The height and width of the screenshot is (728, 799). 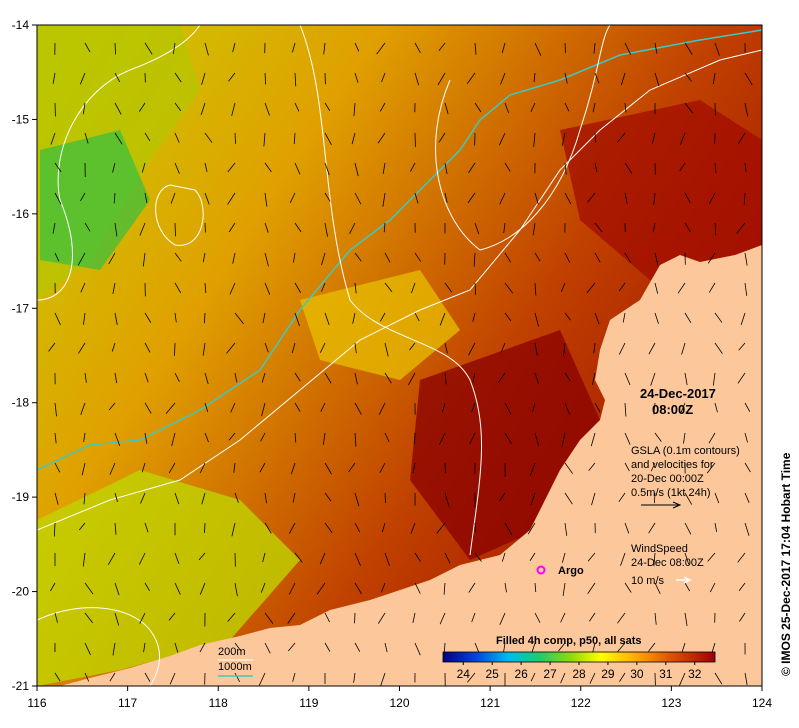 What do you see at coordinates (579, 671) in the screenshot?
I see `colorbar-ticks: 24 25 26 27 28 29 30 31 32` at bounding box center [579, 671].